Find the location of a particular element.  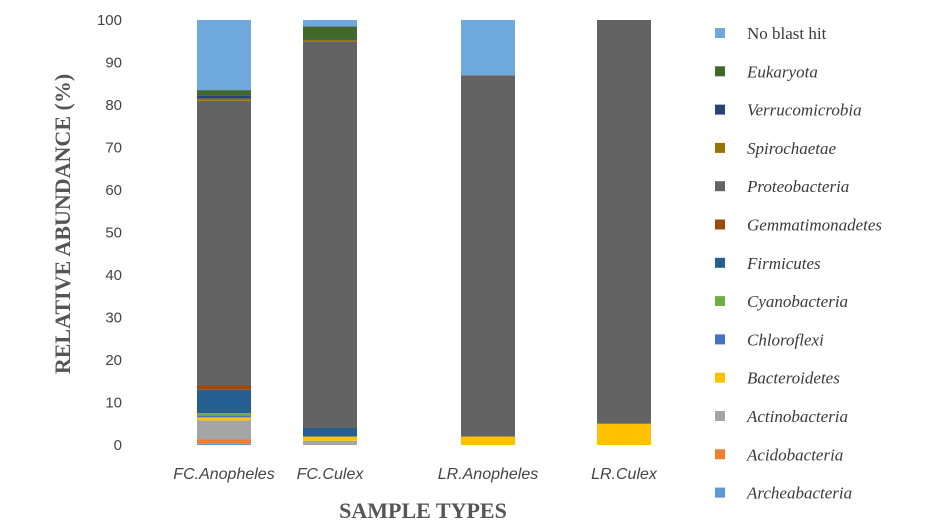

legend-label: Cyanobacteria is located at coordinates (797, 301).